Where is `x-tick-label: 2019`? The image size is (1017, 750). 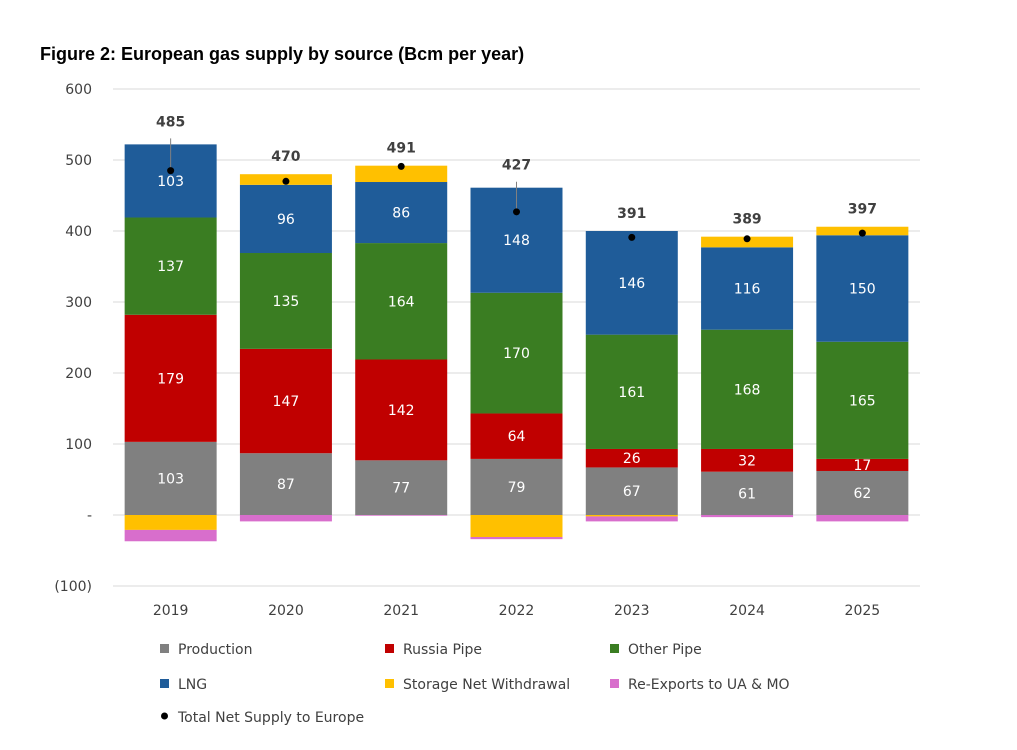
x-tick-label: 2019 is located at coordinates (171, 611).